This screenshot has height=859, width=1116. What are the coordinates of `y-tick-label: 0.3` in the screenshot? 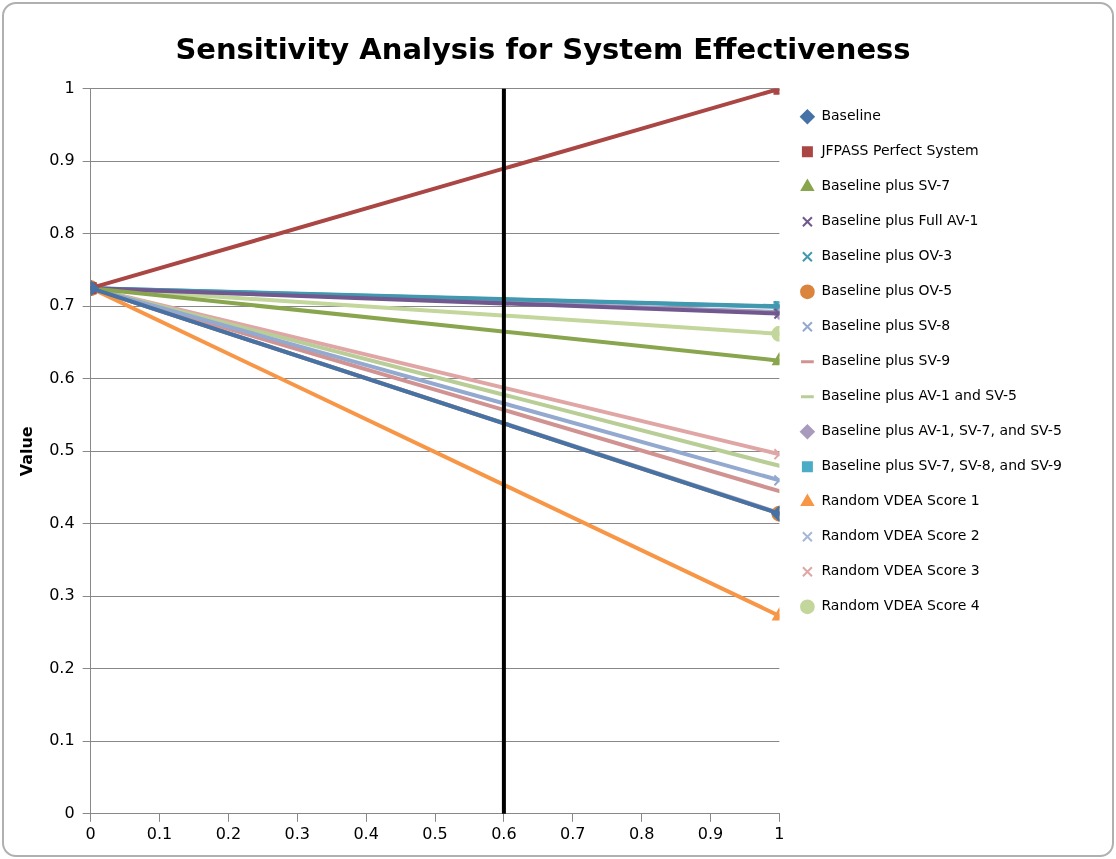 It's located at (62, 595).